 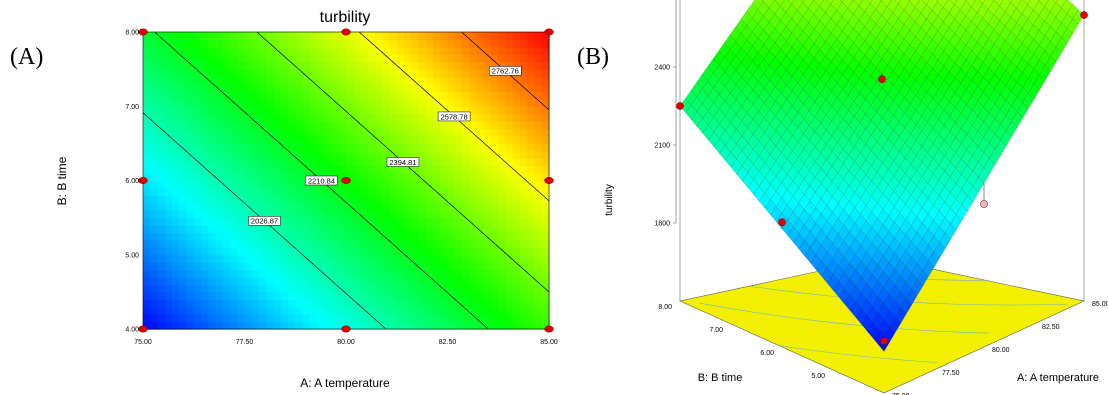 I want to click on contour-label-box, so click(x=505, y=71).